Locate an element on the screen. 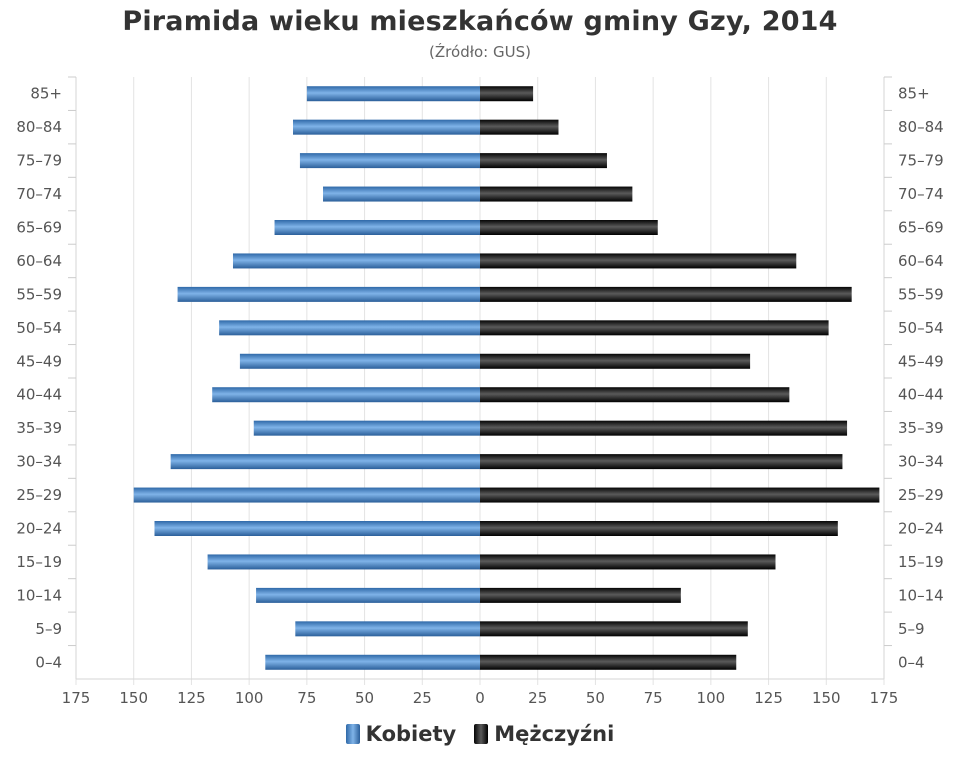 The height and width of the screenshot is (768, 960). y-tick-label-right: 65–69 is located at coordinates (921, 228).